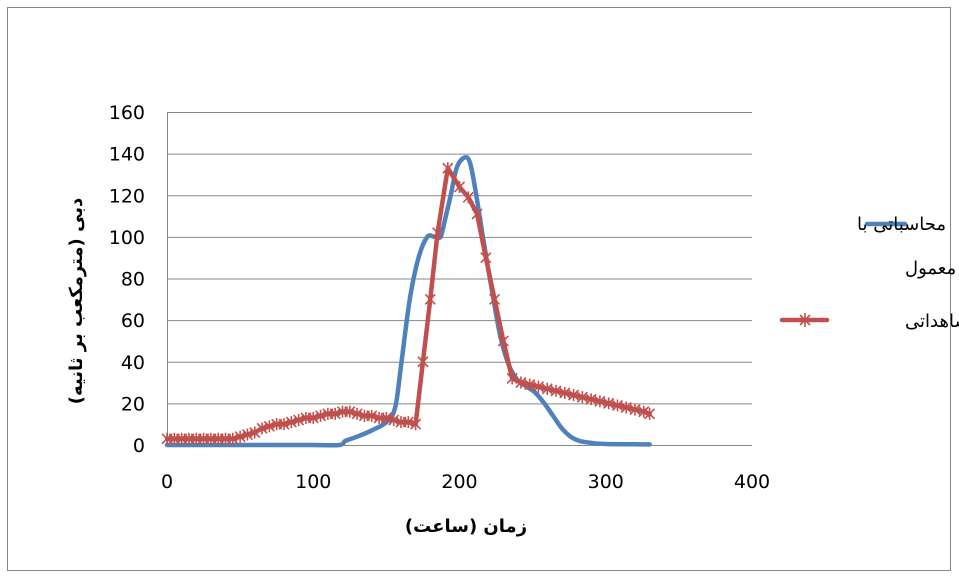  I want to click on y-tick-label: 120, so click(127, 196).